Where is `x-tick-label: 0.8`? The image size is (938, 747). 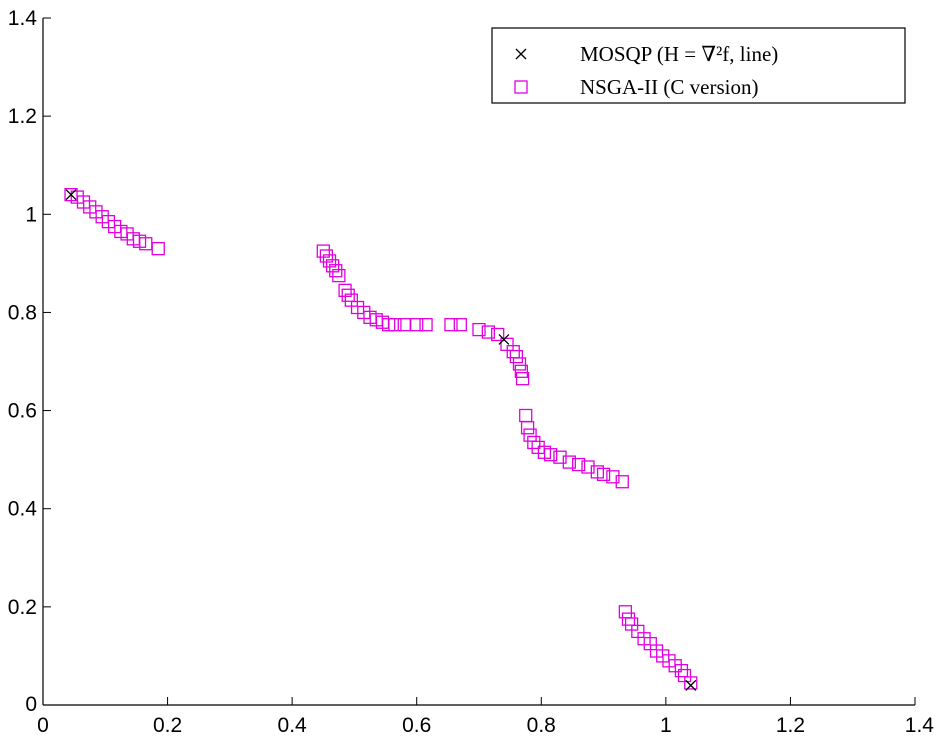 x-tick-label: 0.8 is located at coordinates (541, 725).